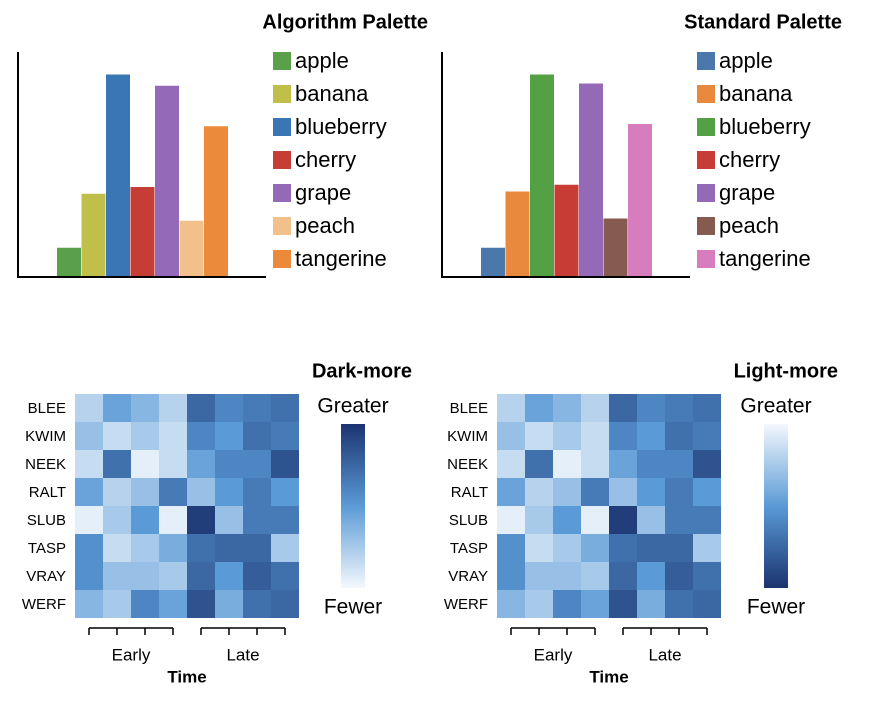 The height and width of the screenshot is (712, 874). I want to click on row-label: WERF, so click(466, 604).